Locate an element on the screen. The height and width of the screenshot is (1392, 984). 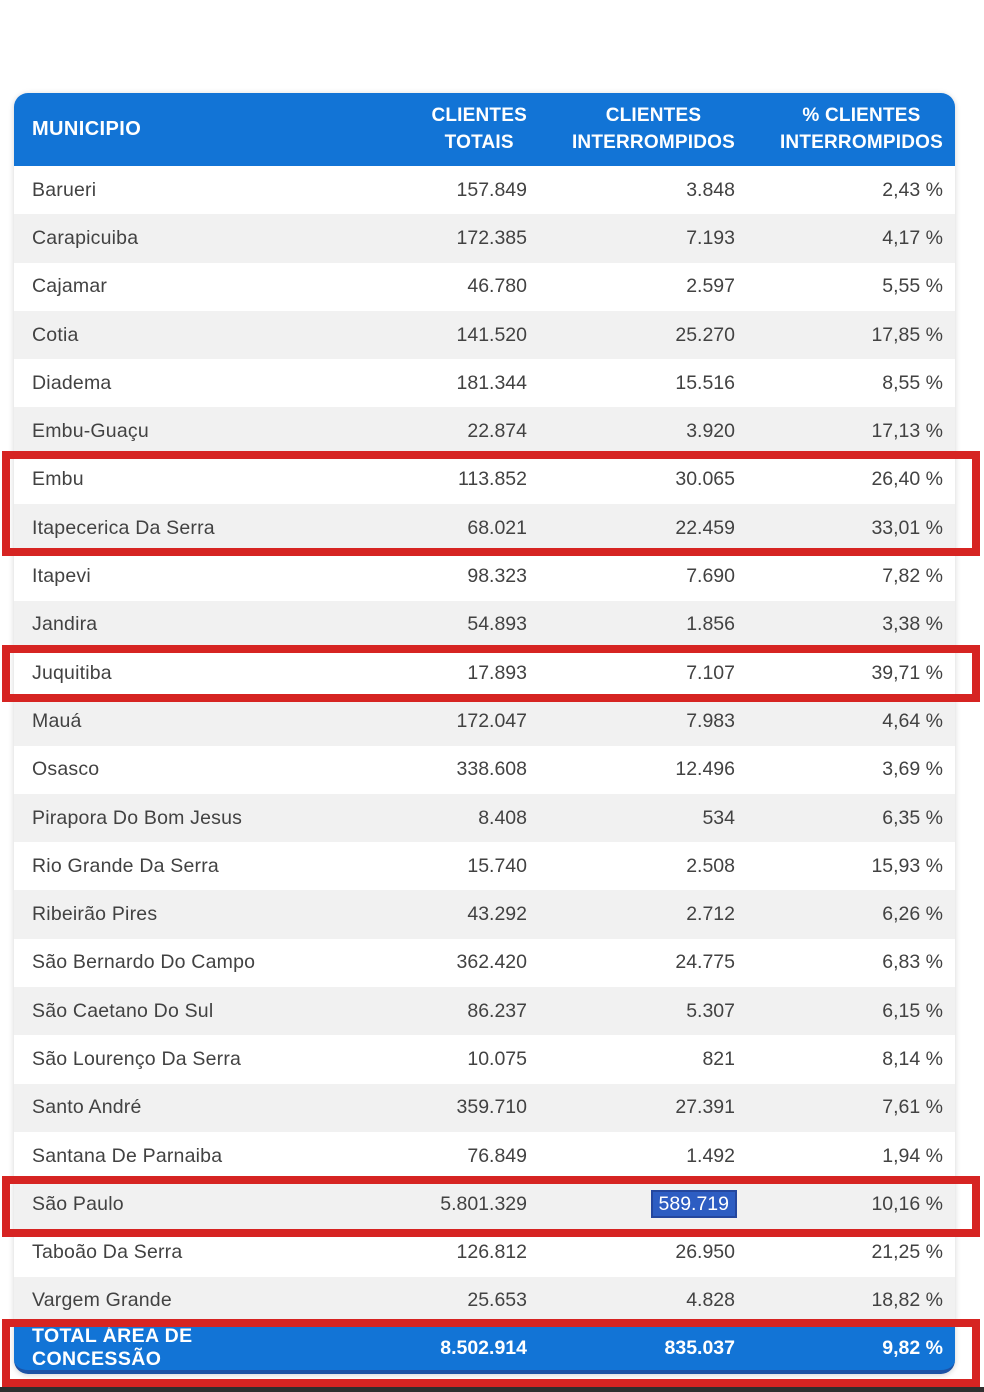
table-row: São Caetano Do Sul 86.237 5.307 6,15 % is located at coordinates (484, 1011).